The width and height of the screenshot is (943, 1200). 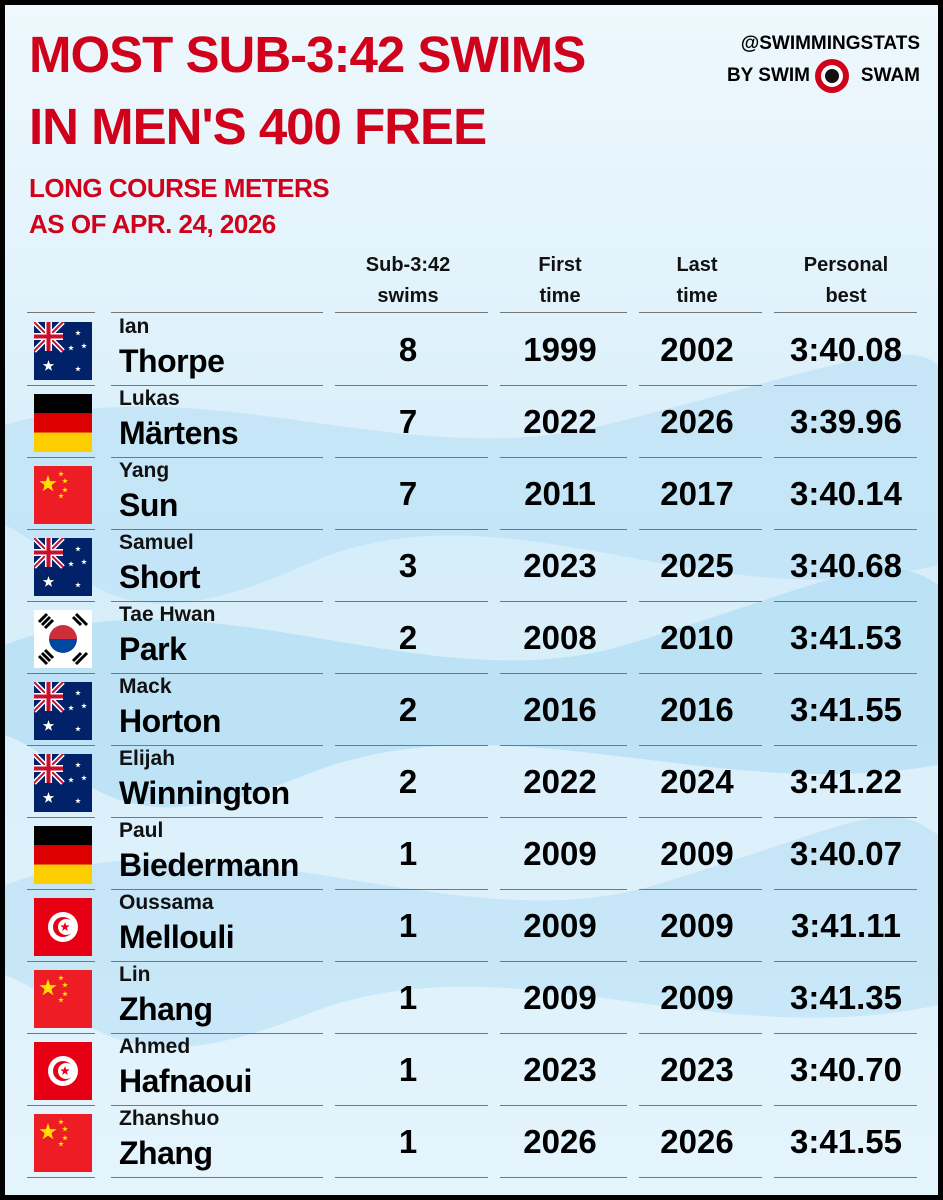 I want to click on brand-handle: @SWIMMINGSTATS, so click(x=830, y=43).